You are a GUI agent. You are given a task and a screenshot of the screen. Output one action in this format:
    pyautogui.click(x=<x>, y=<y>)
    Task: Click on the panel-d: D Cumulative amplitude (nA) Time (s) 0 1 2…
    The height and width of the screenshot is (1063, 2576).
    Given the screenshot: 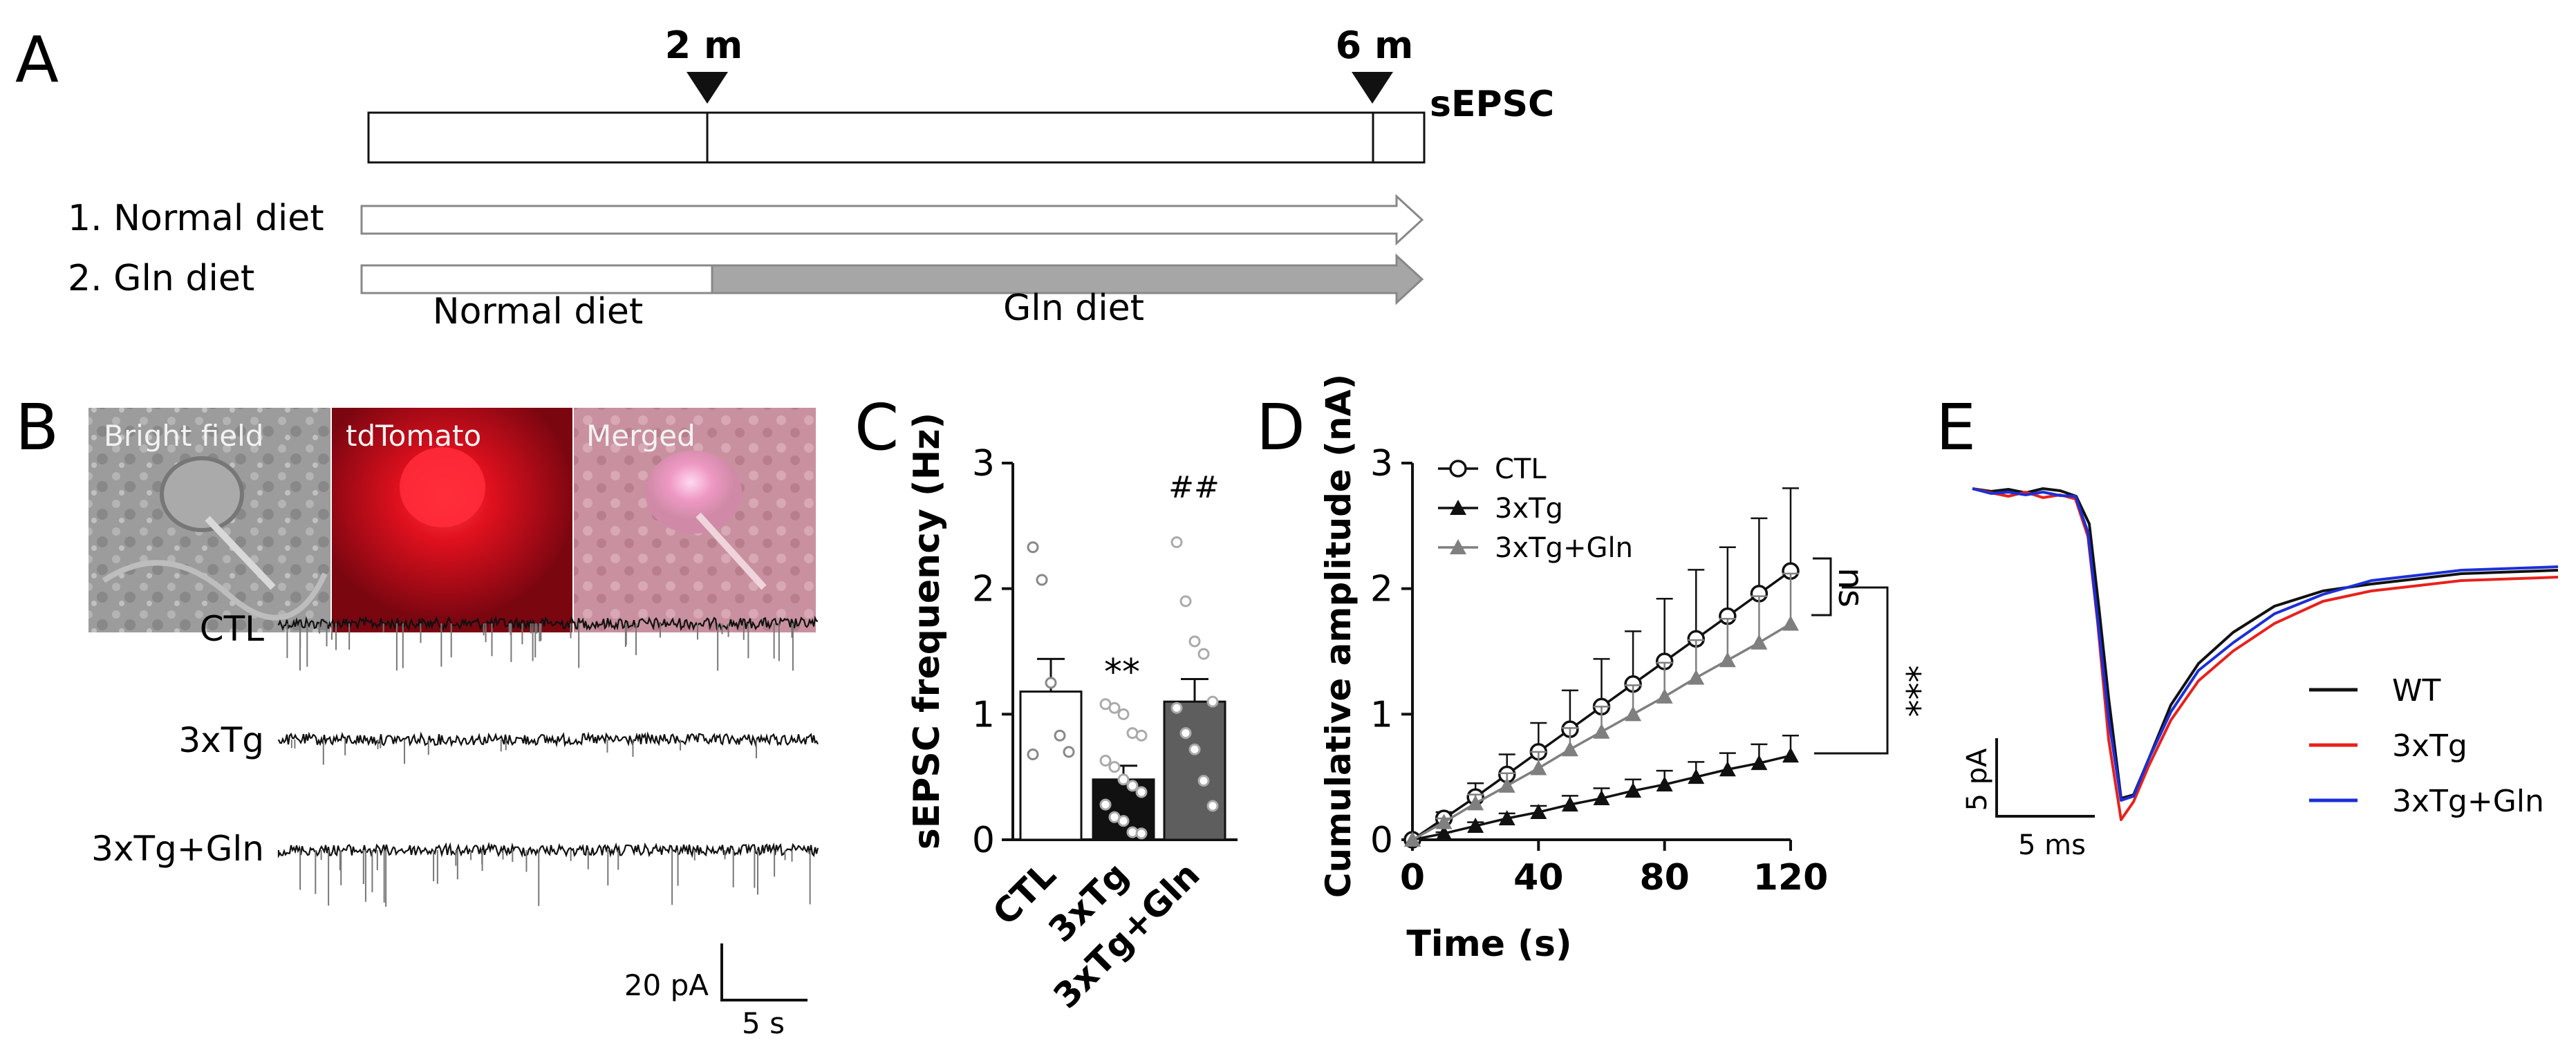 What is the action you would take?
    pyautogui.click(x=1592, y=669)
    